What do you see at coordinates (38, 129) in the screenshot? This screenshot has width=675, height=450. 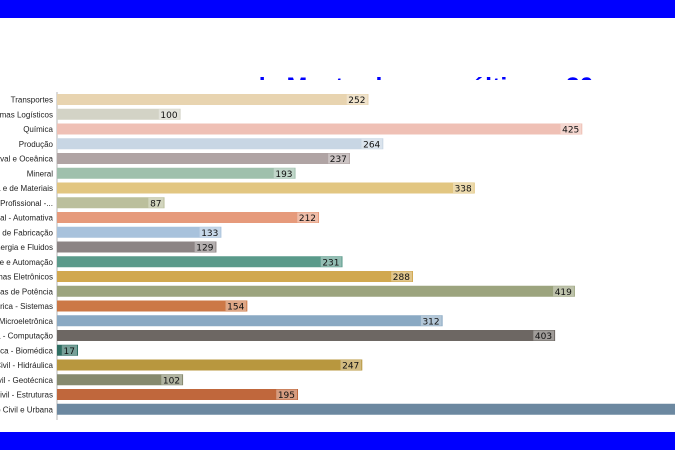 I see `category-label: Química` at bounding box center [38, 129].